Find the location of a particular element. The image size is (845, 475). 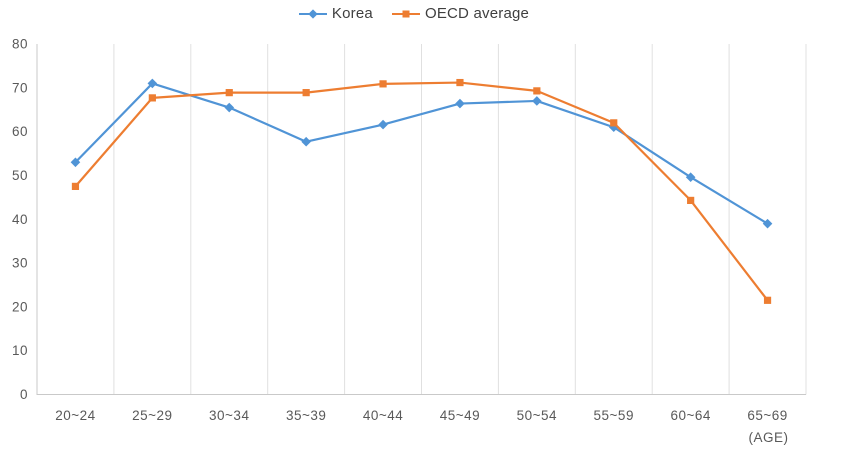

y-tick-label: 10 is located at coordinates (20, 350).